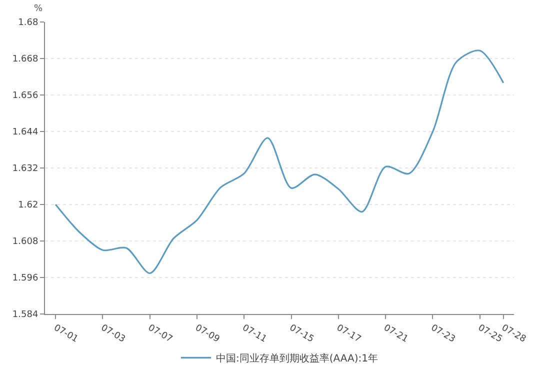 The height and width of the screenshot is (384, 554). Describe the element at coordinates (28, 205) in the screenshot. I see `y-tick-label: 1.62` at that location.